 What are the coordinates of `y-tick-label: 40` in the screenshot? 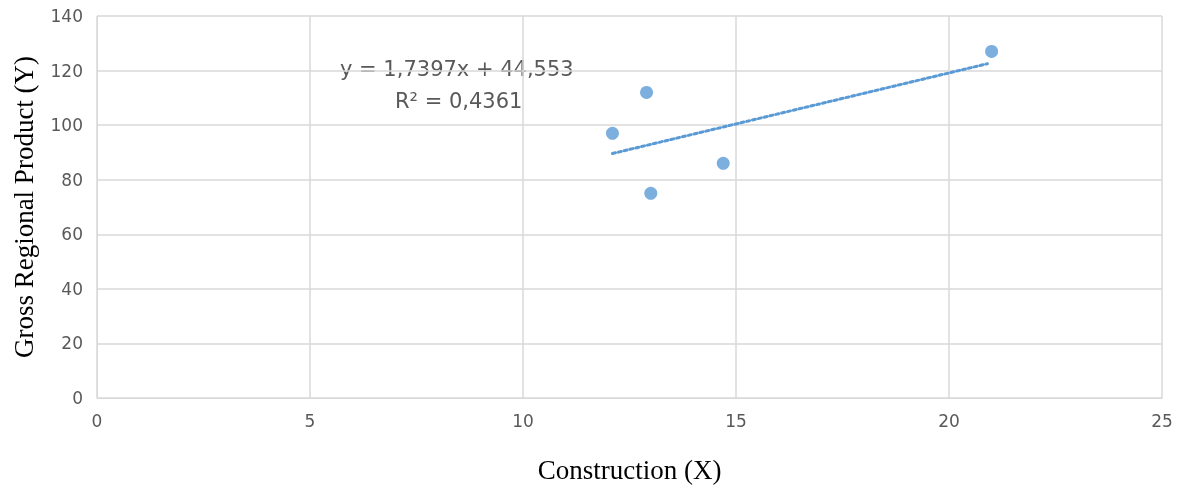 It's located at (72, 288).